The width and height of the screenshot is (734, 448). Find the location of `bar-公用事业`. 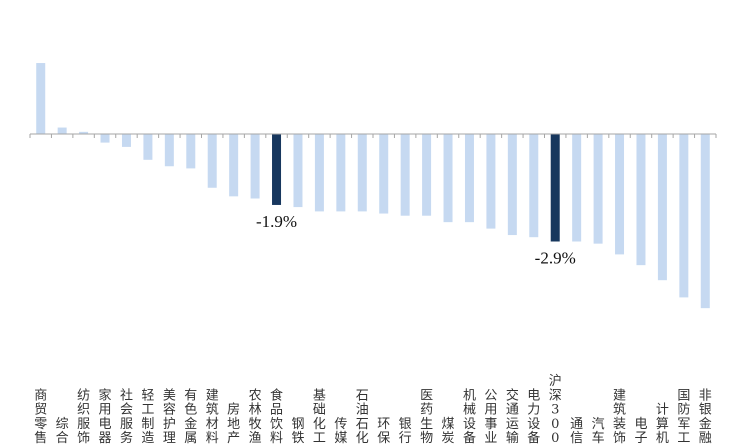

bar-公用事业 is located at coordinates (491, 181).